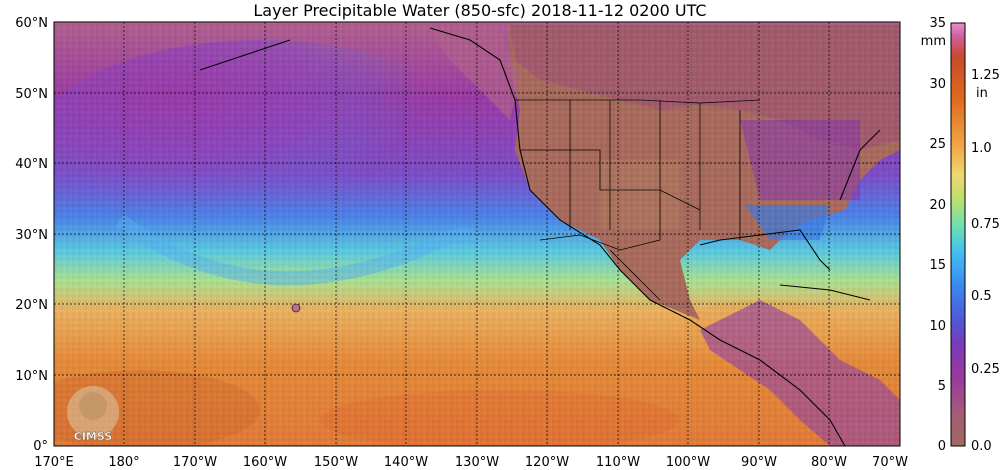 This screenshot has height=470, width=1000. I want to click on lon-label: 160°W, so click(265, 462).